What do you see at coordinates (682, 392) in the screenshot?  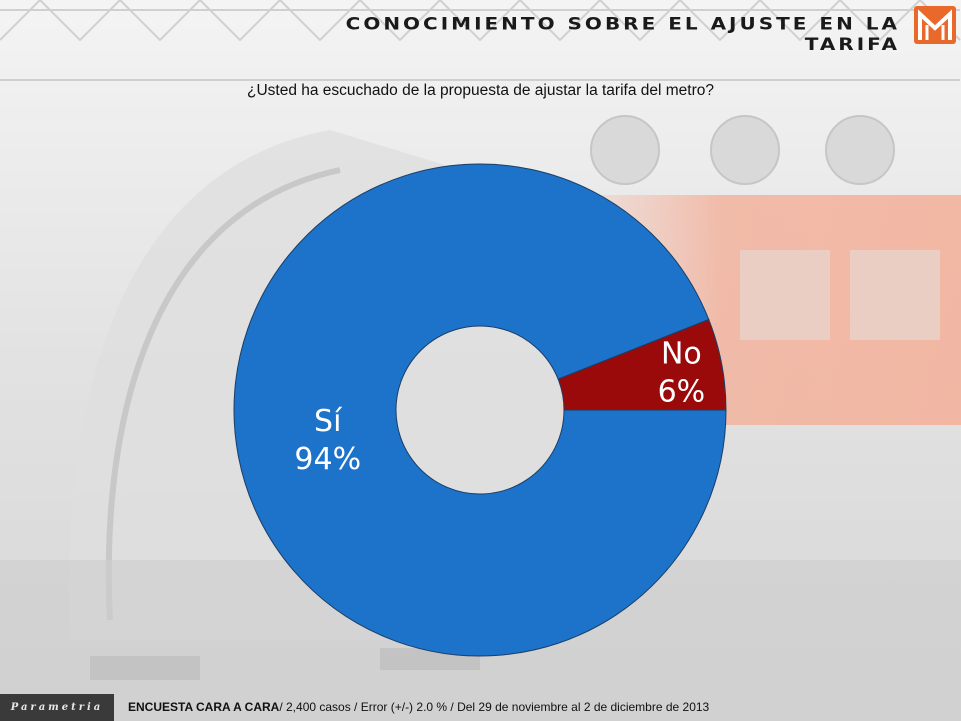 I see `label-value-no: 6%` at bounding box center [682, 392].